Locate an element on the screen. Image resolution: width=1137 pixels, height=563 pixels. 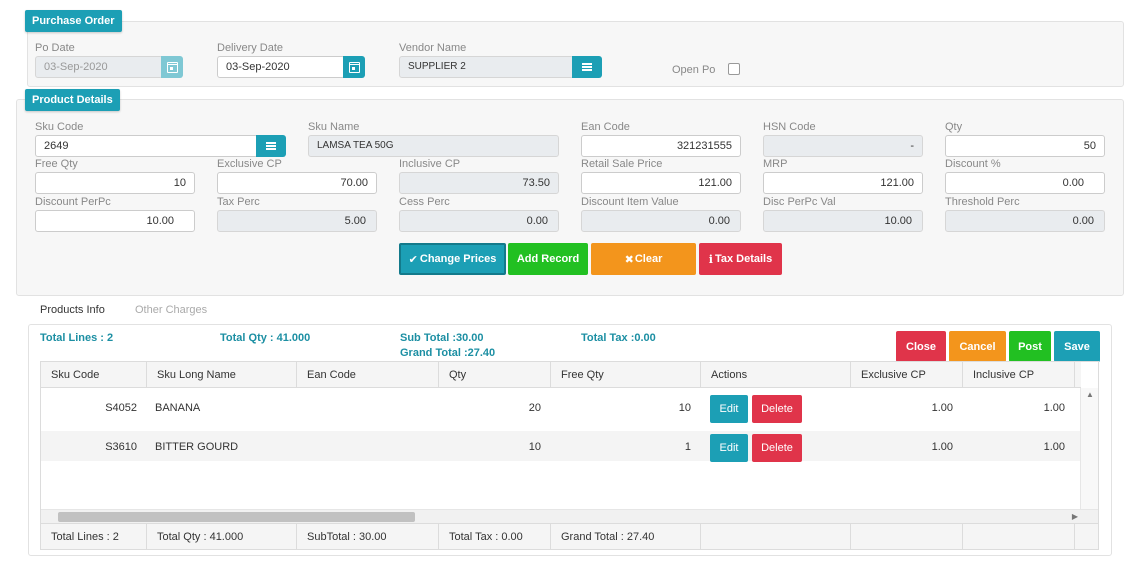
discount-perpc-label: Discount PerPc is located at coordinates (73, 202).